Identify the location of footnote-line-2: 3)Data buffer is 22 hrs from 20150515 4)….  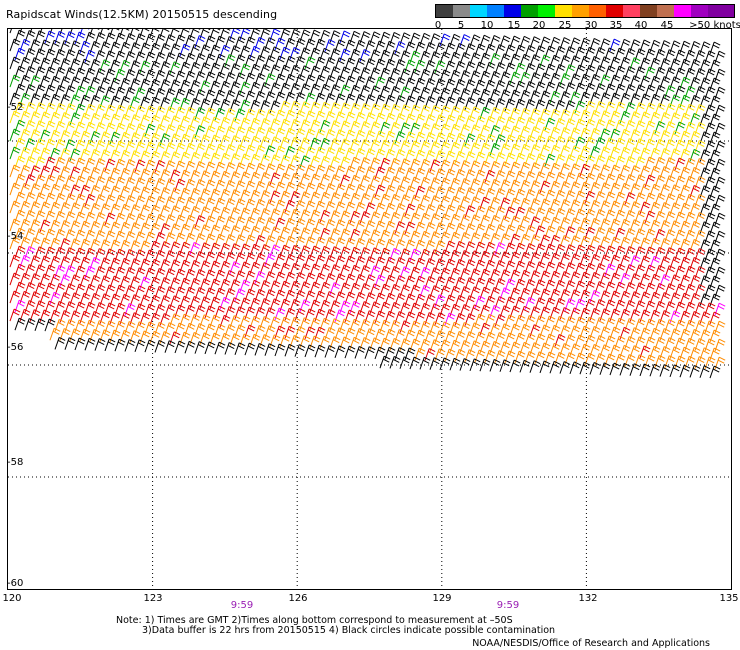
(349, 630).